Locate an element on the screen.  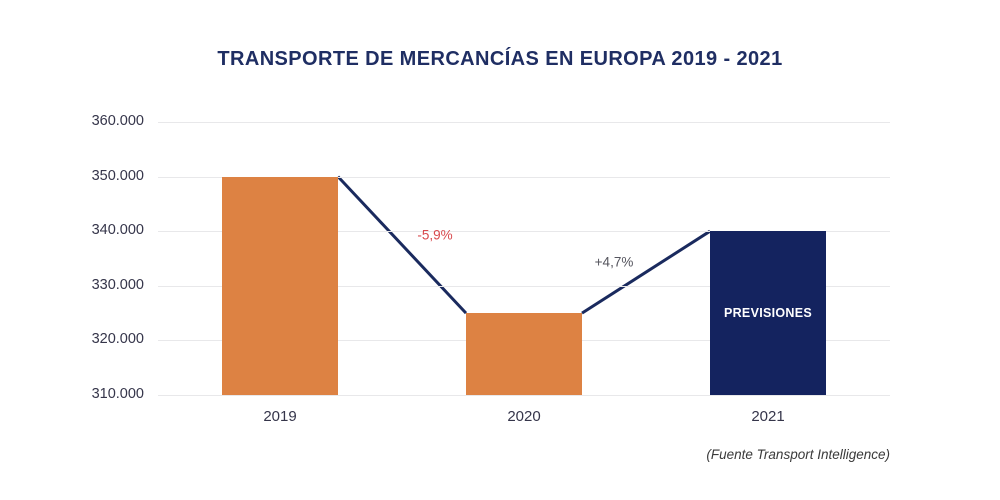
x-axis-tick-label: 2019 is located at coordinates (280, 416).